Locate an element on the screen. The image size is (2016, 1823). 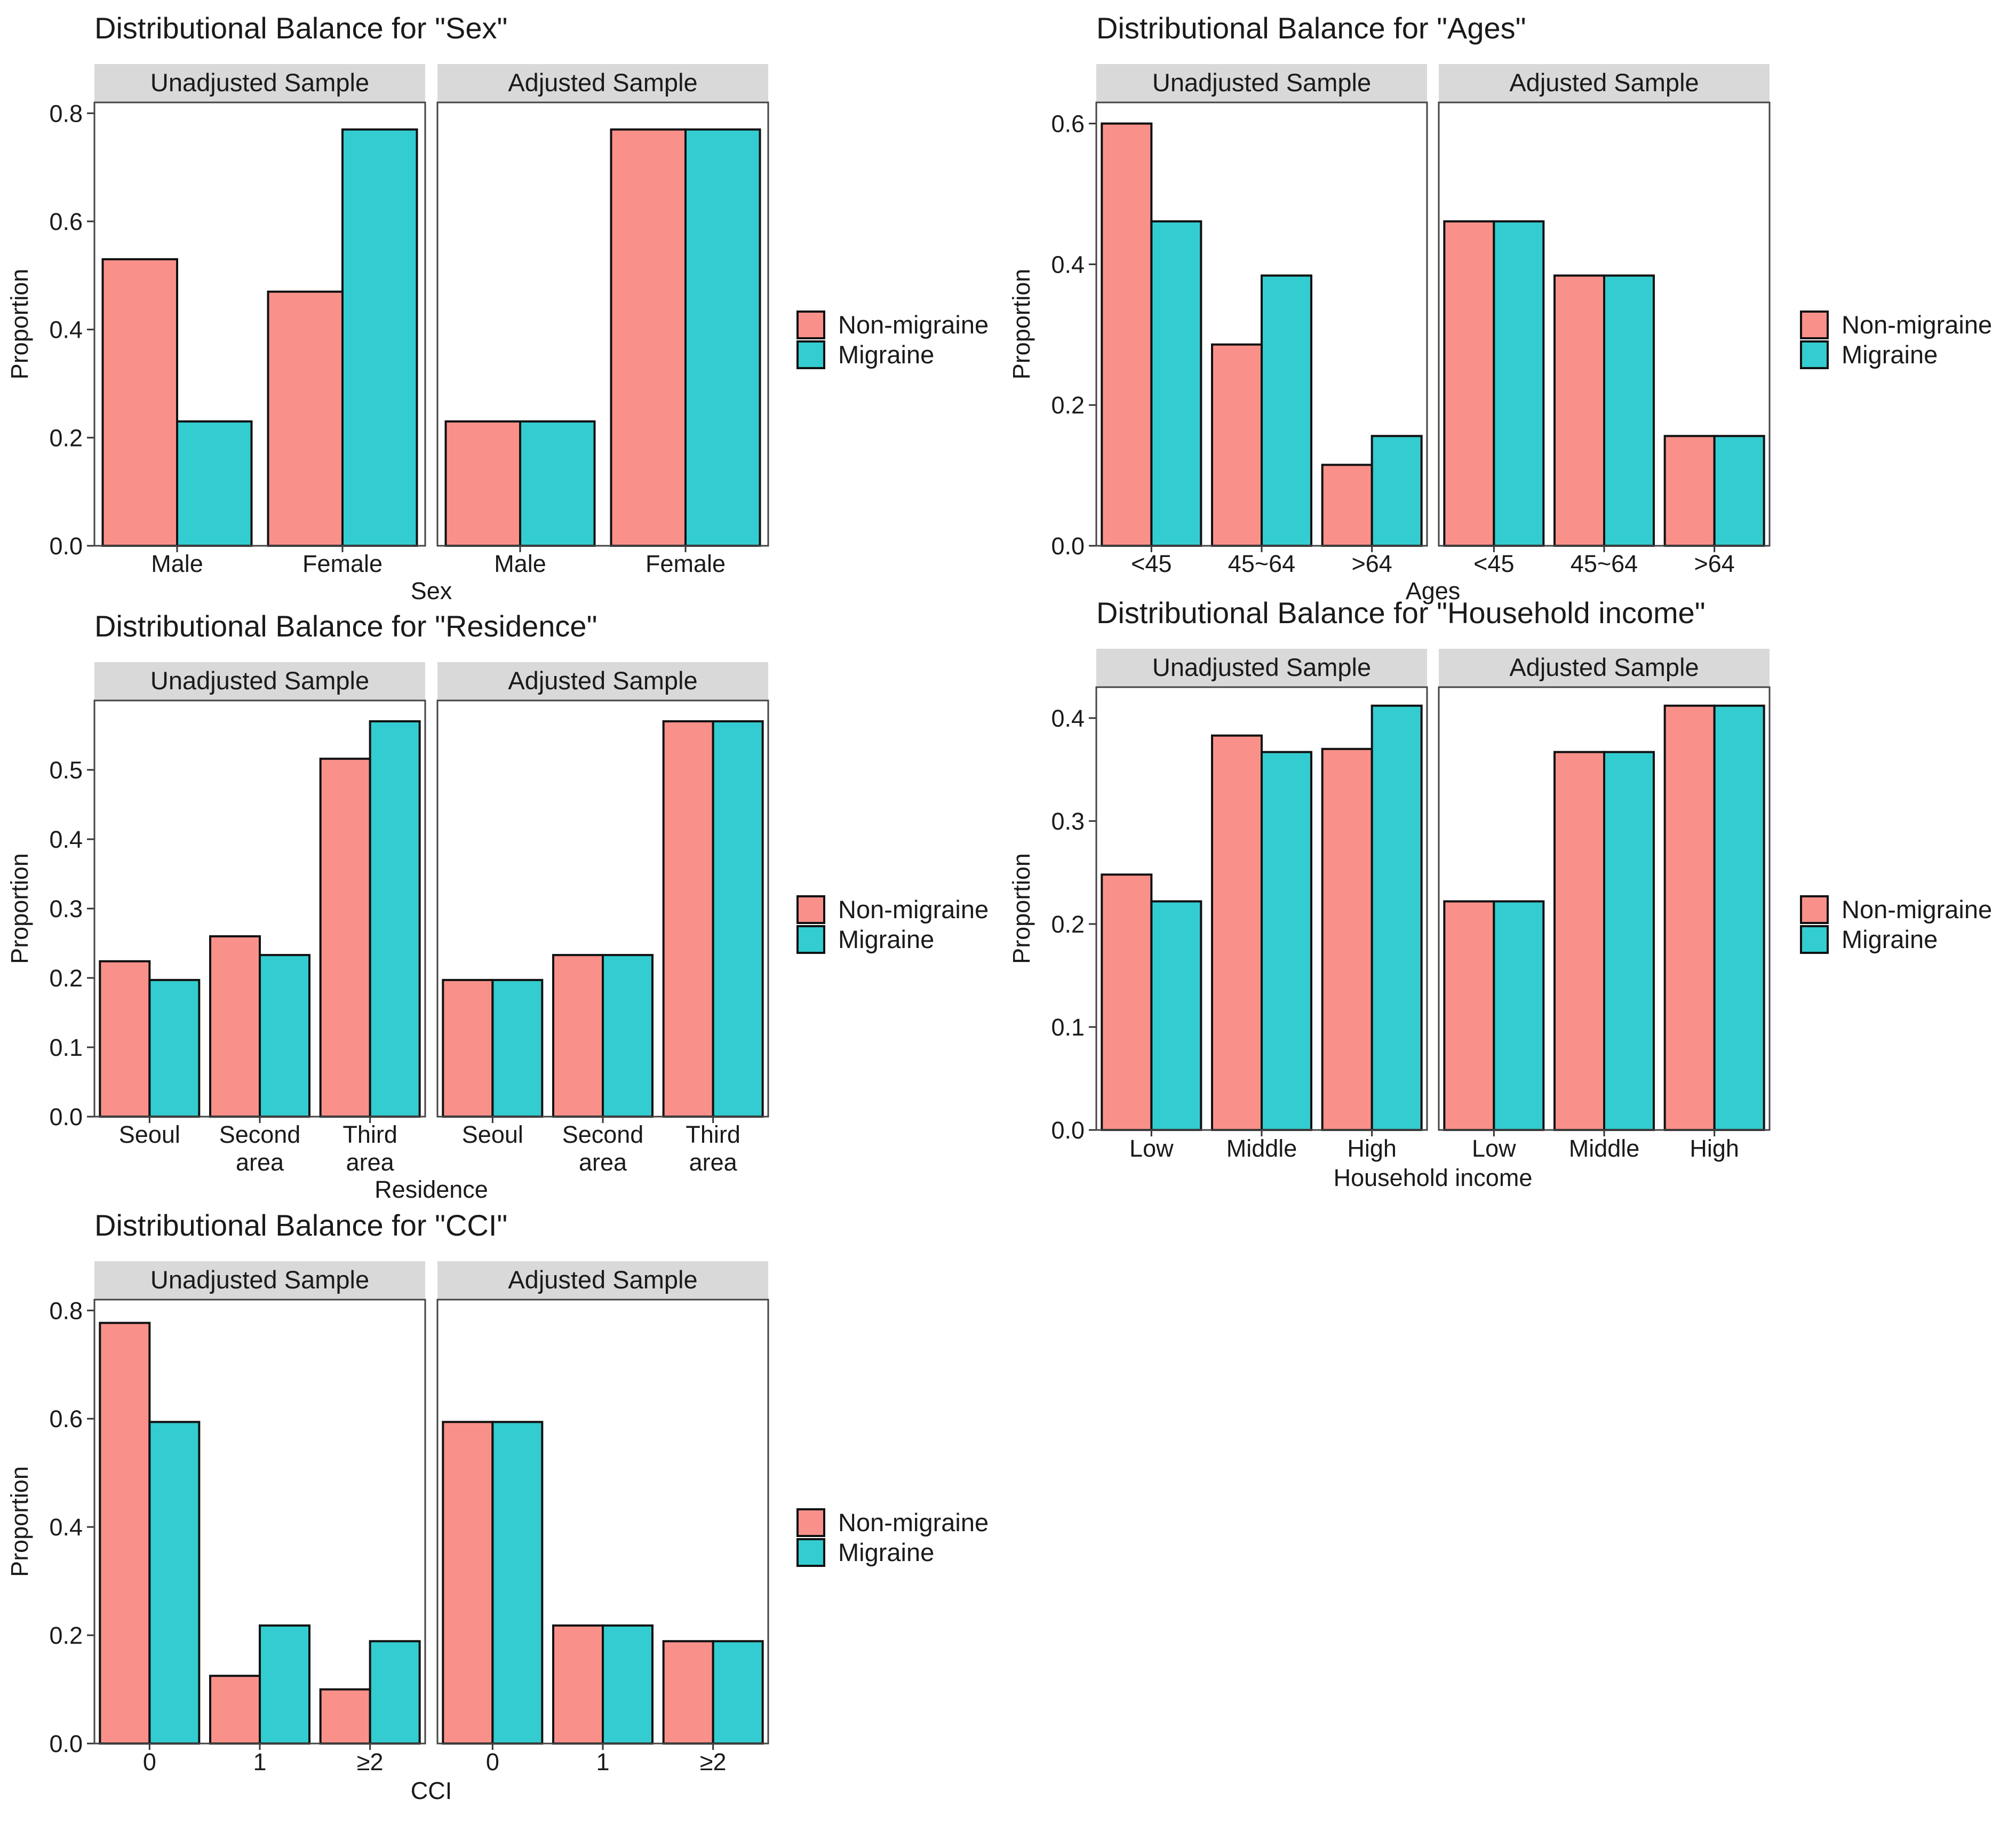
x-tick-label: 0 is located at coordinates (149, 1762).